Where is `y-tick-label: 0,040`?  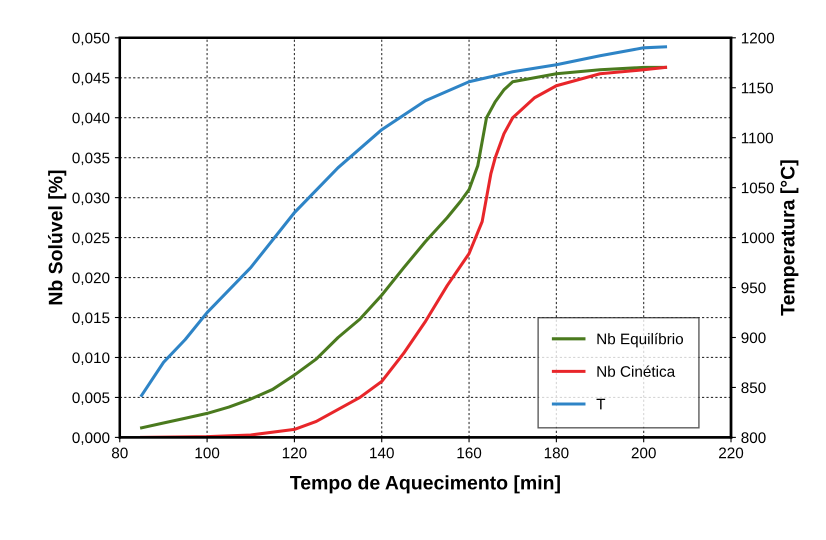 y-tick-label: 0,040 is located at coordinates (91, 119).